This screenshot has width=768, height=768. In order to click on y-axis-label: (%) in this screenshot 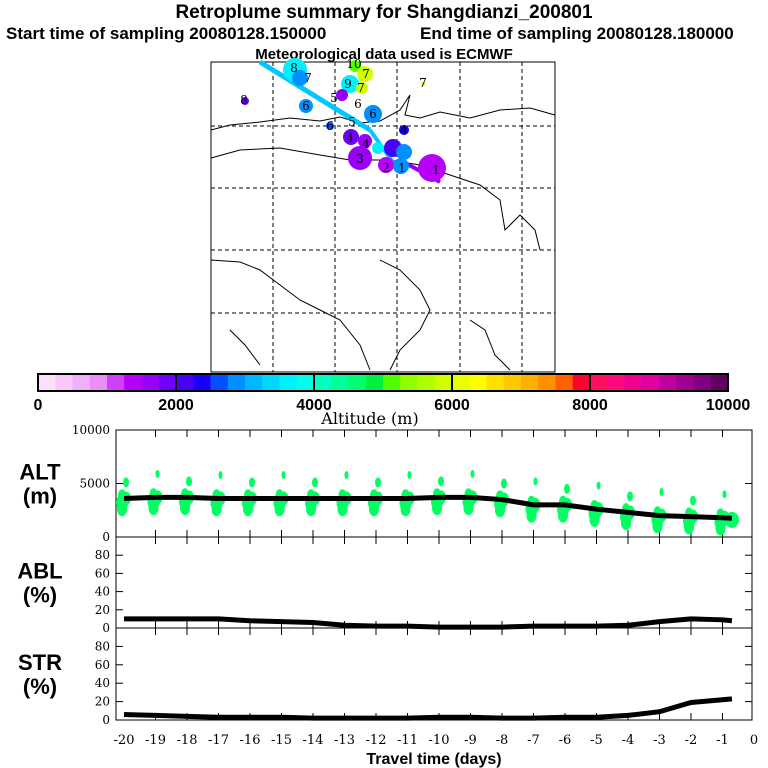, I will do `click(40, 595)`.